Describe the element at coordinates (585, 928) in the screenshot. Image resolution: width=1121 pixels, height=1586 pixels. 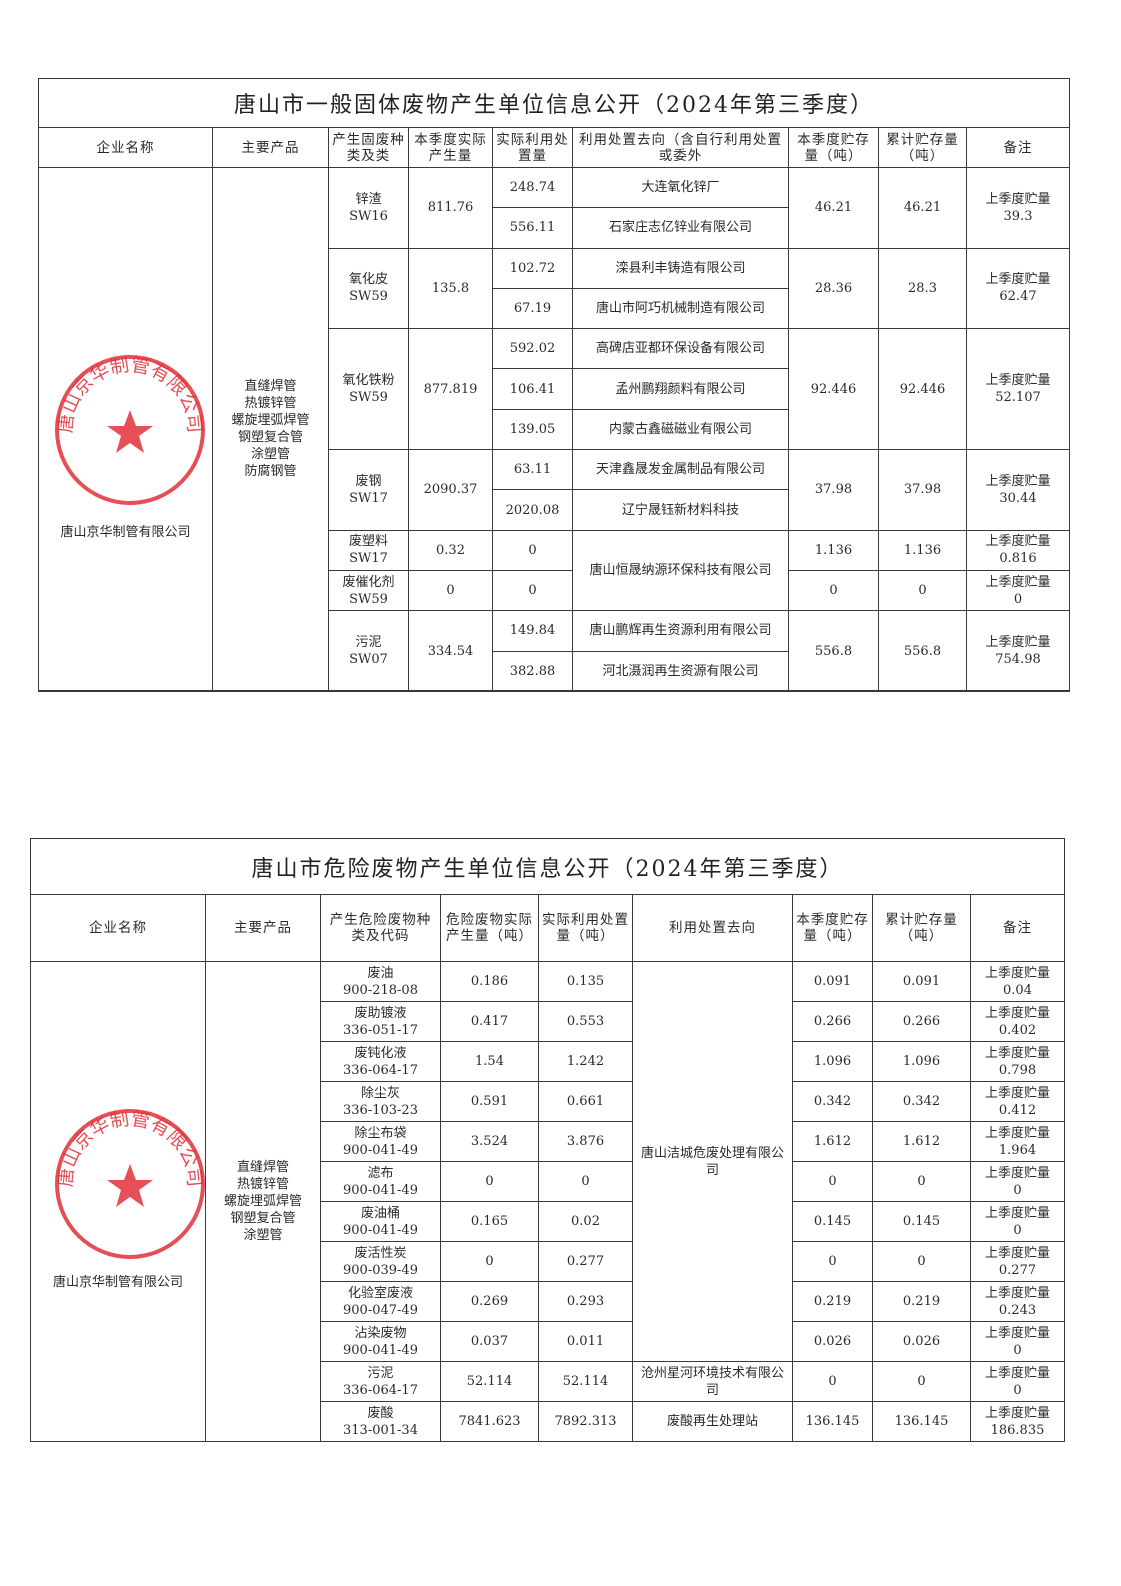
I see `column-header: 实际利用处置量（吨）` at that location.